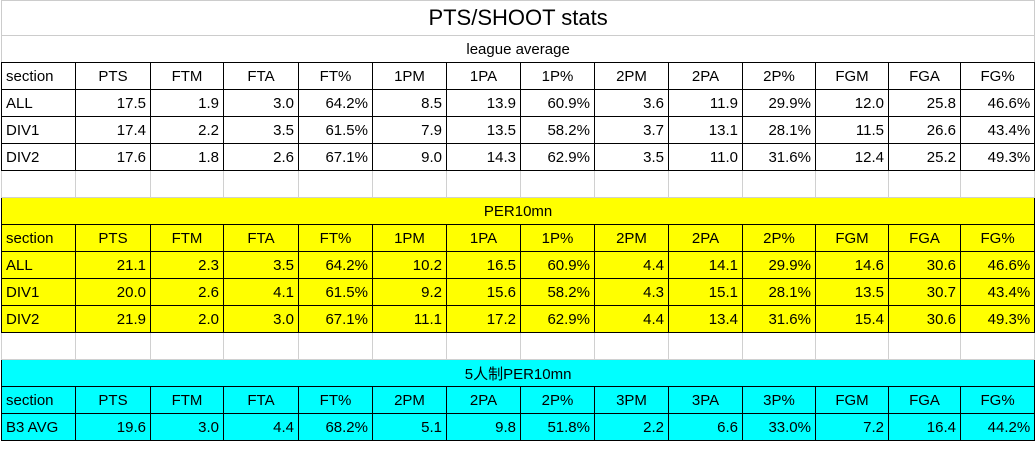 Image resolution: width=1035 pixels, height=460 pixels. What do you see at coordinates (705, 103) in the screenshot?
I see `data-cell: 11.9` at bounding box center [705, 103].